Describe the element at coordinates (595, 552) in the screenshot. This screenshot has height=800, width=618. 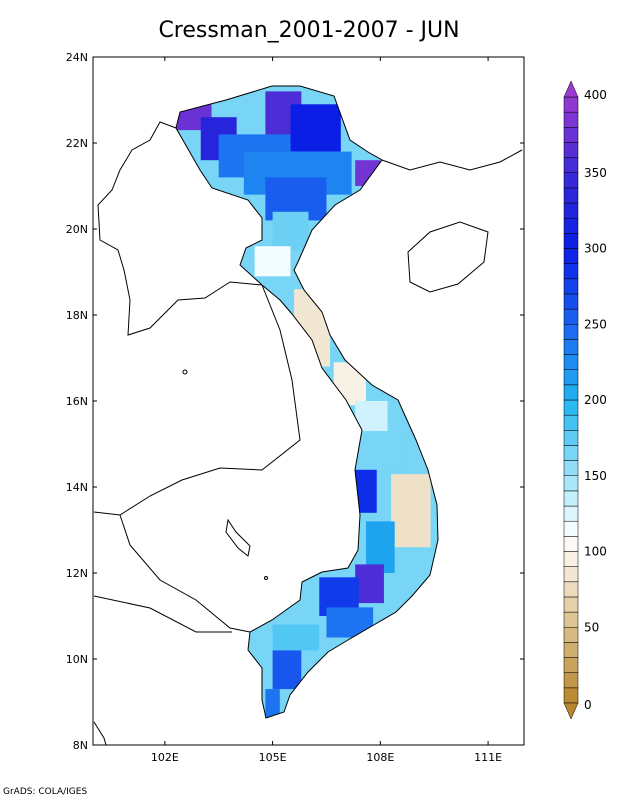
I see `colorbar-label: 100` at that location.